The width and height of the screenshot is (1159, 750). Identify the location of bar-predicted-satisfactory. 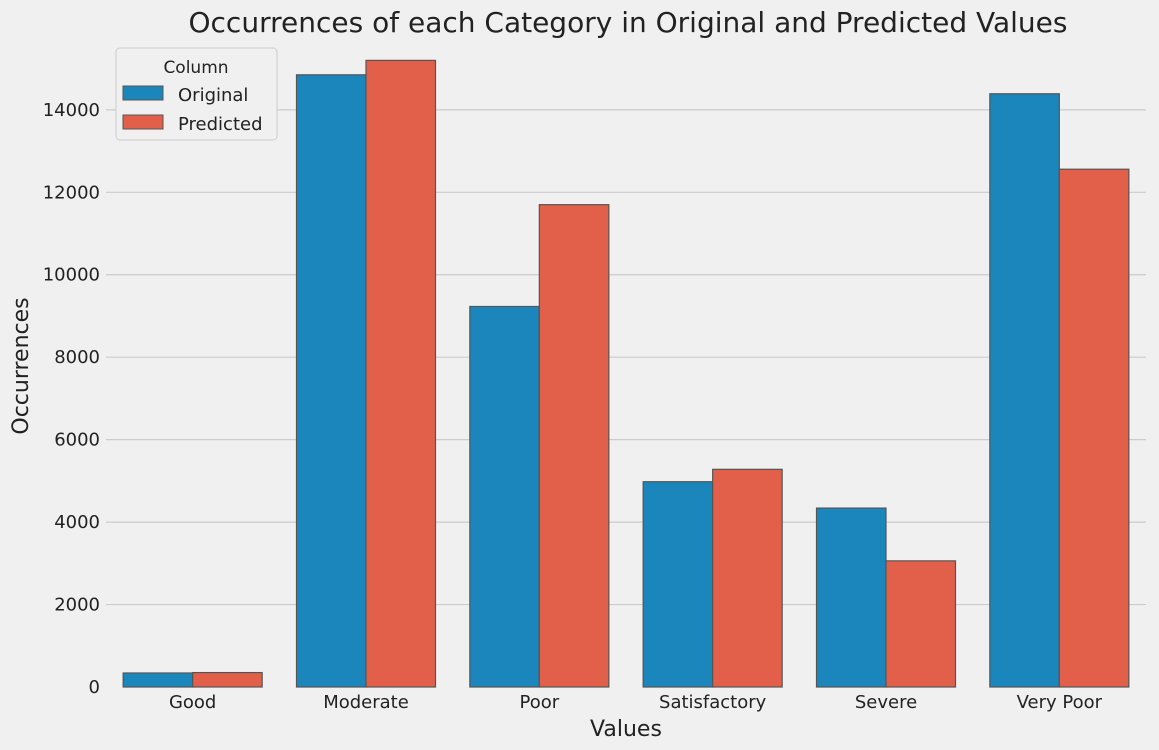
(747, 578).